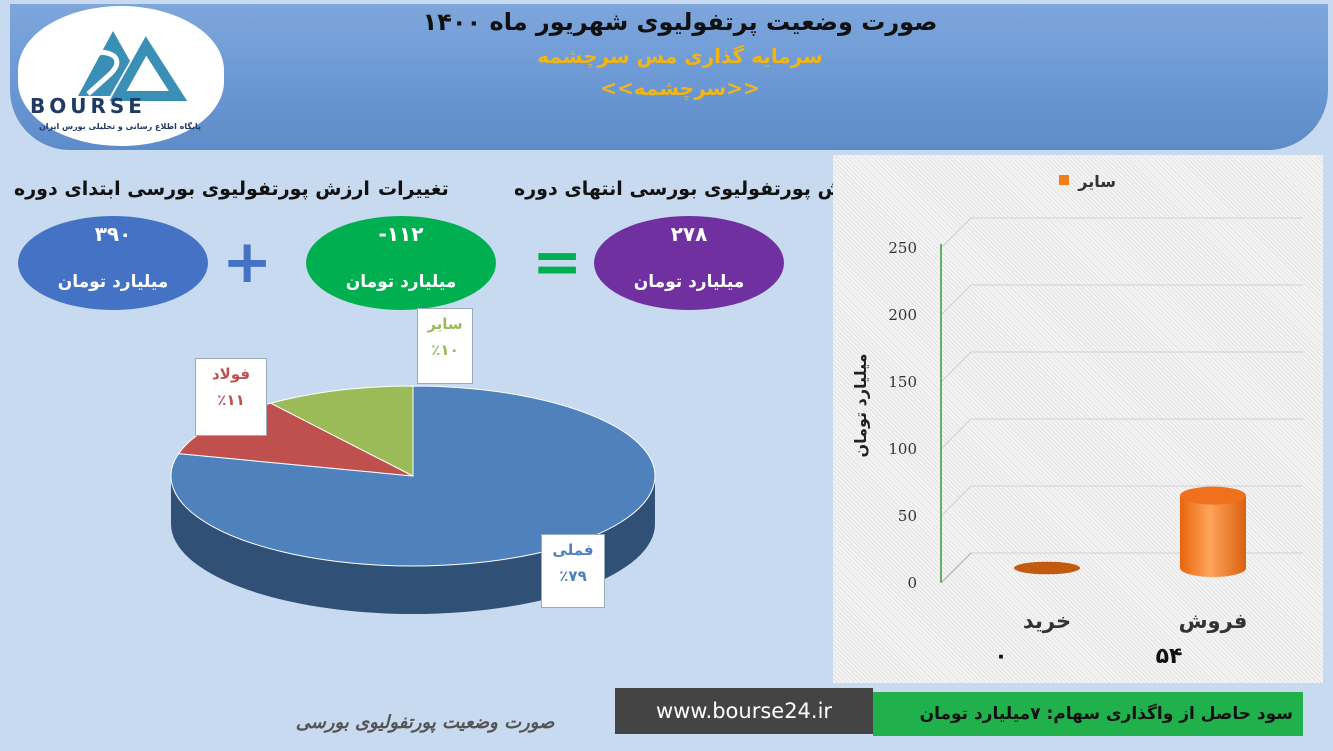 This screenshot has height=751, width=1333. I want to click on end-value-oval: ۲۷۸ میلیارد تومان, so click(689, 263).